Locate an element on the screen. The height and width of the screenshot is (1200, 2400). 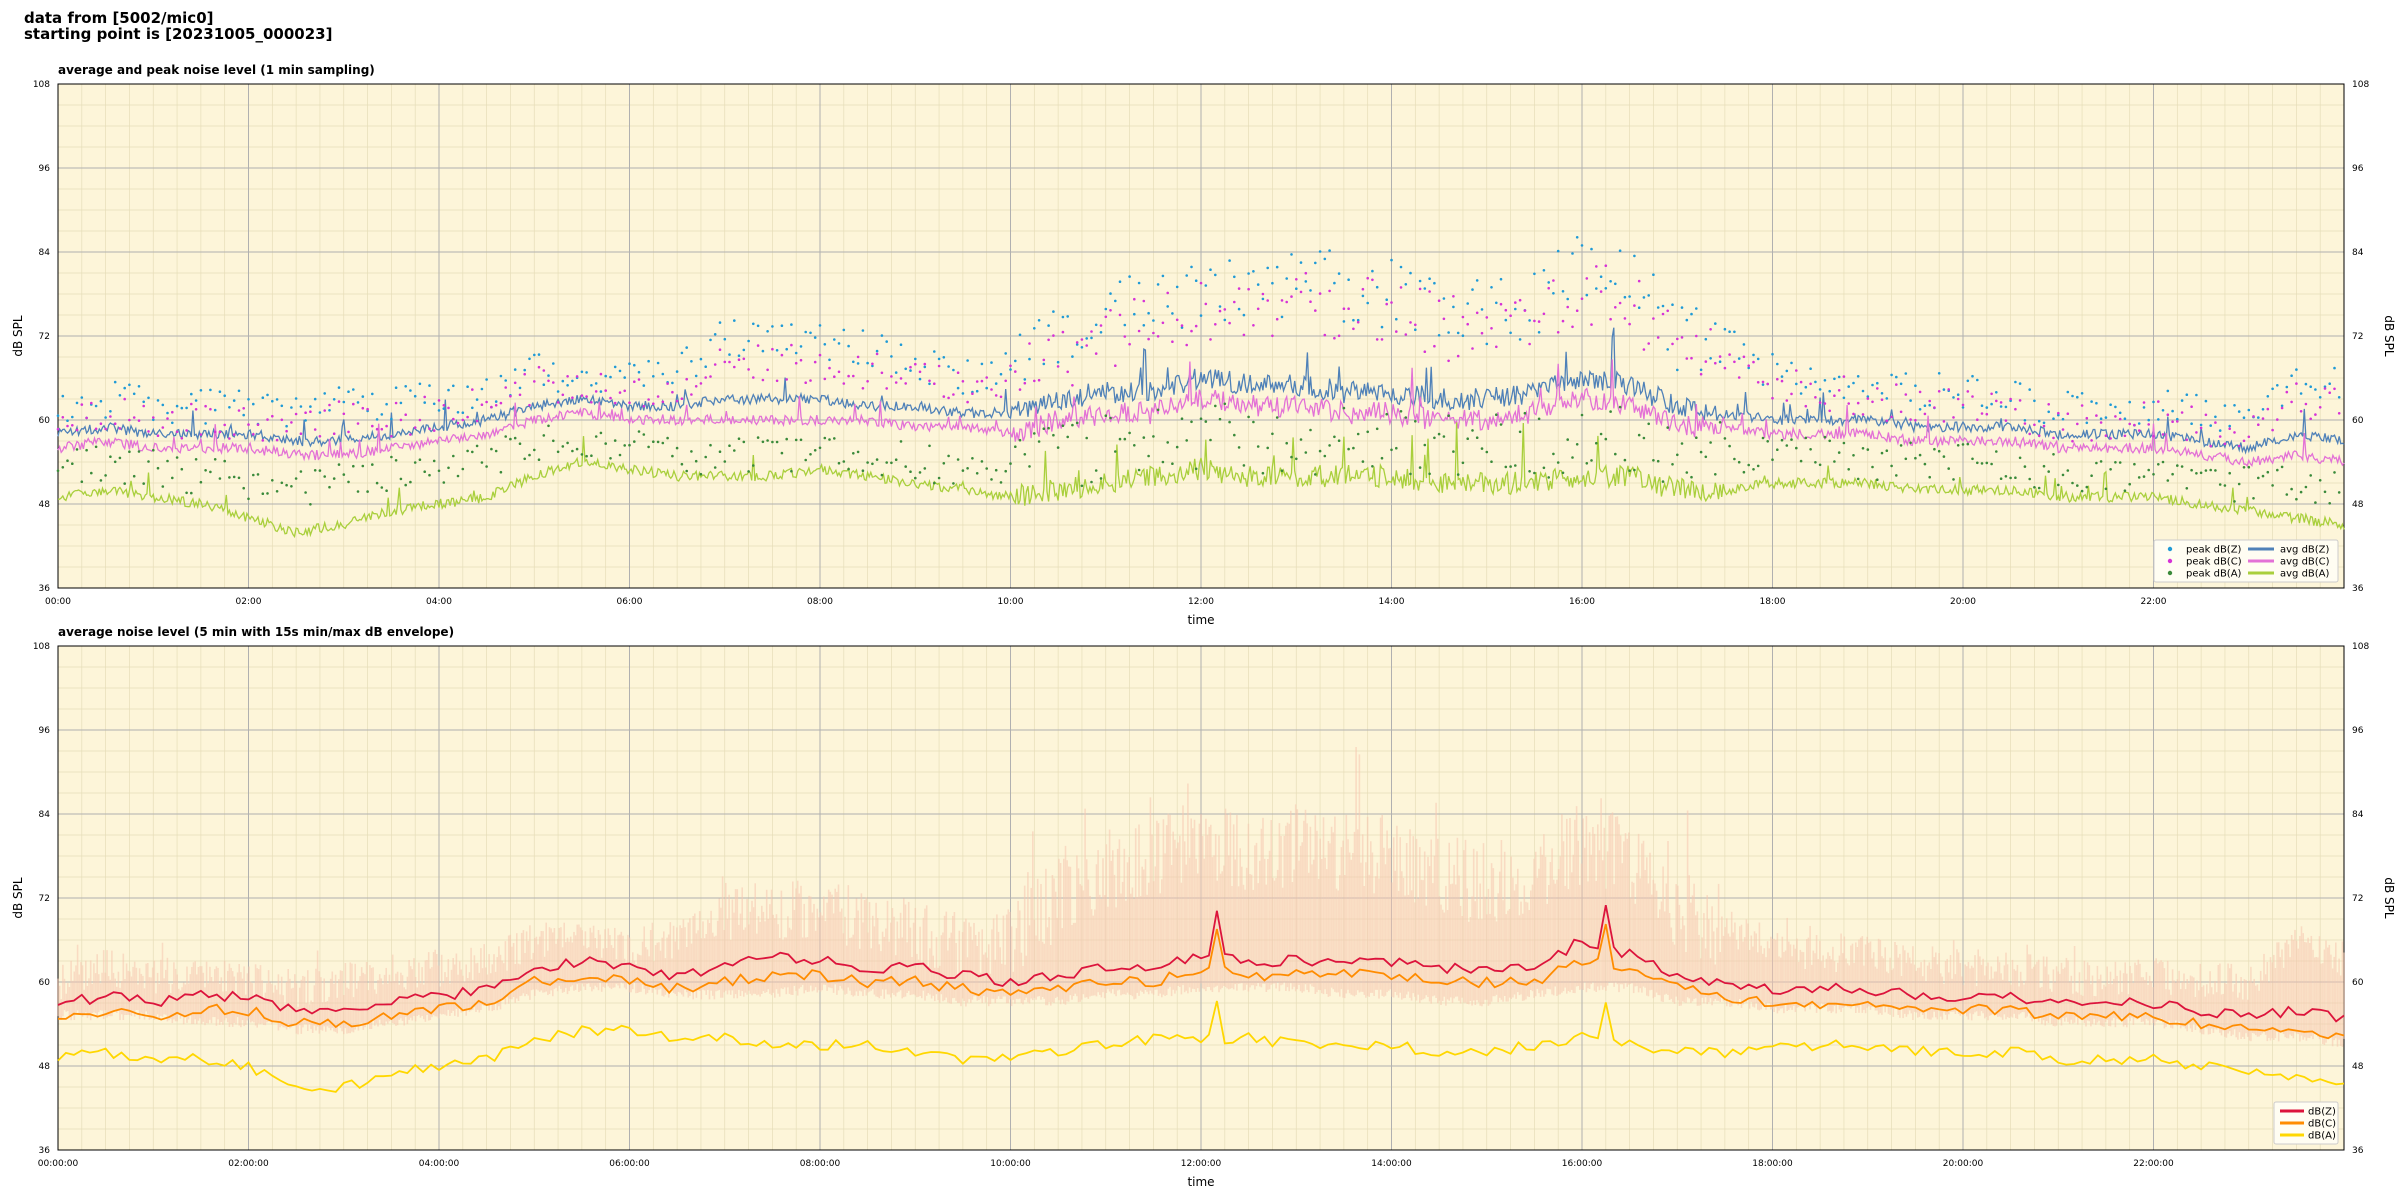
legend-marker is located at coordinates (2170, 573).